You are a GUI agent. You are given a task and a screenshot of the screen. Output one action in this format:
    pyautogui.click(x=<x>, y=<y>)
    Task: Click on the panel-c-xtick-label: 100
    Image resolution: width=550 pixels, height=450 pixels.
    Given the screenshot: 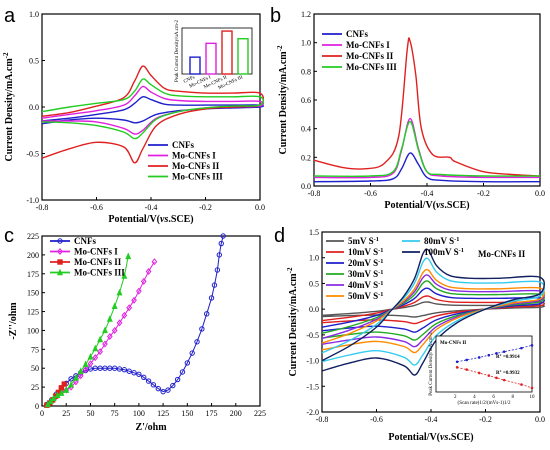 What is the action you would take?
    pyautogui.click(x=139, y=413)
    